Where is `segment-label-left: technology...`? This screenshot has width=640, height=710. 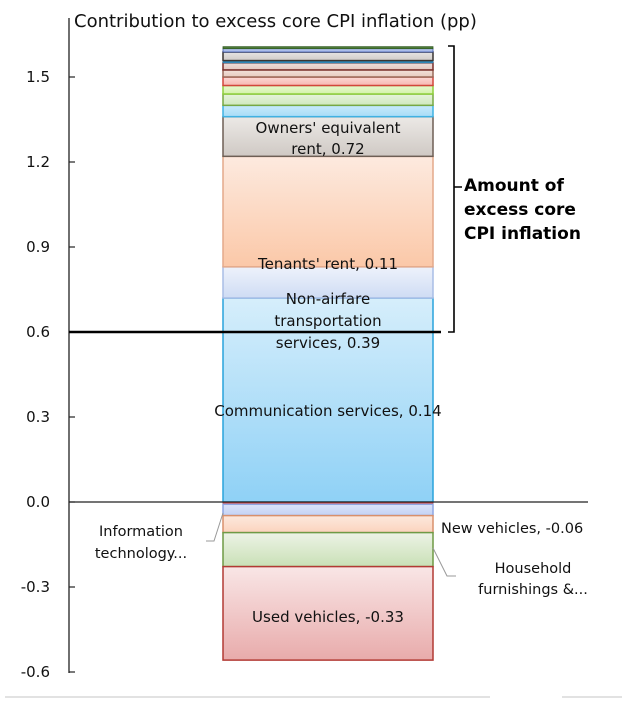
segment-label-left: technology... is located at coordinates (141, 554).